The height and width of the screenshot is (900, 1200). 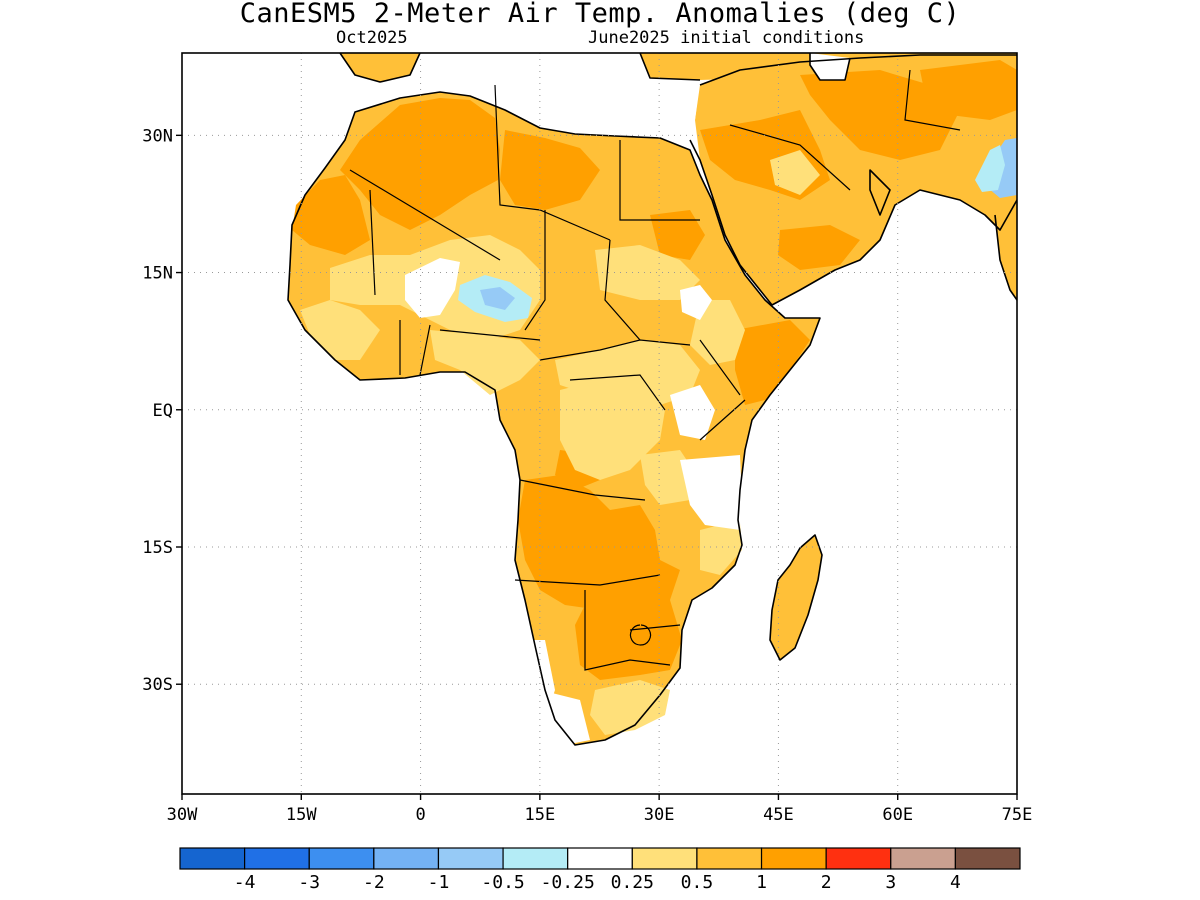 What do you see at coordinates (372, 38) in the screenshot?
I see `forecast-month-label: Oct2025` at bounding box center [372, 38].